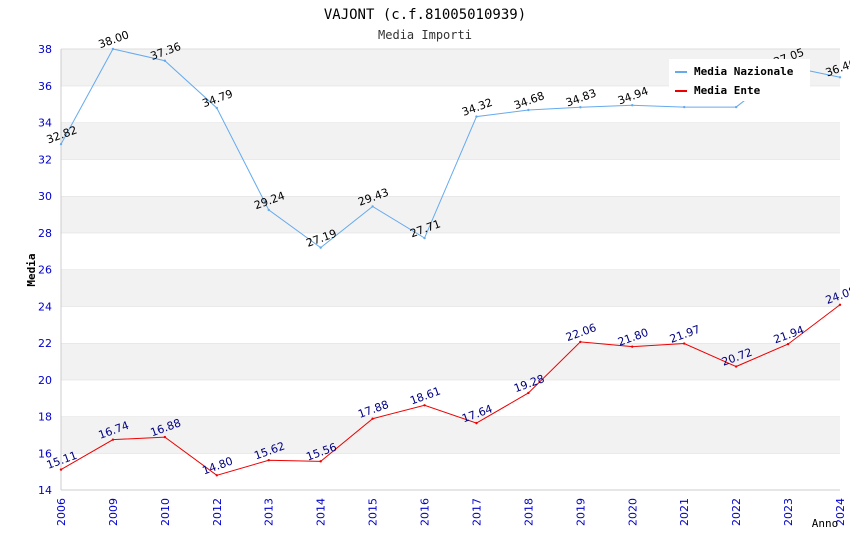 The width and height of the screenshot is (850, 550). I want to click on x-tick-label: 2019, so click(580, 512).